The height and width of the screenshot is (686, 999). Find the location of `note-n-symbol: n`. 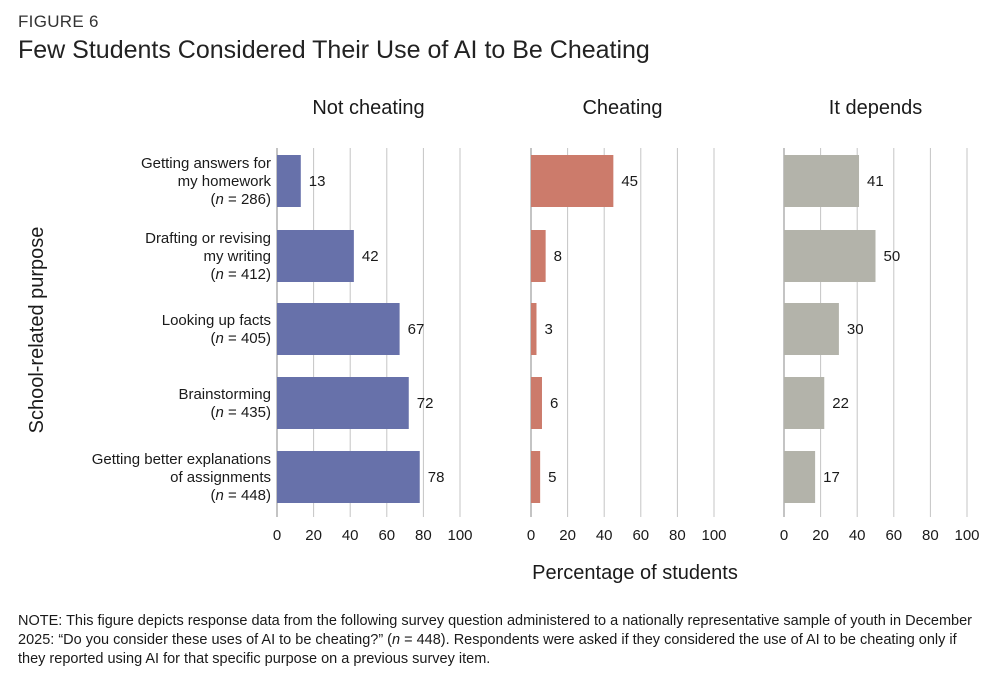

note-n-symbol: n is located at coordinates (396, 640).